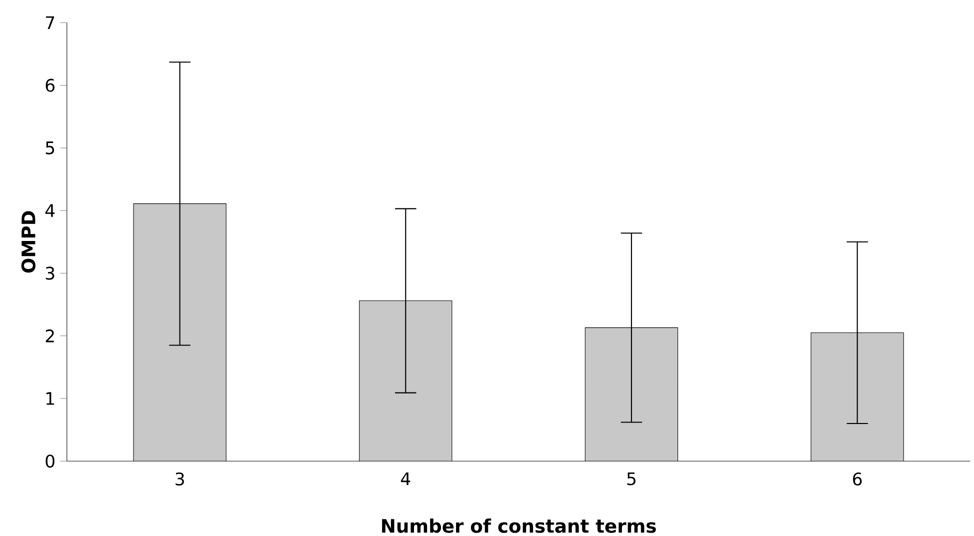 The height and width of the screenshot is (536, 974). What do you see at coordinates (50, 398) in the screenshot?
I see `y-tick-label: 1` at bounding box center [50, 398].